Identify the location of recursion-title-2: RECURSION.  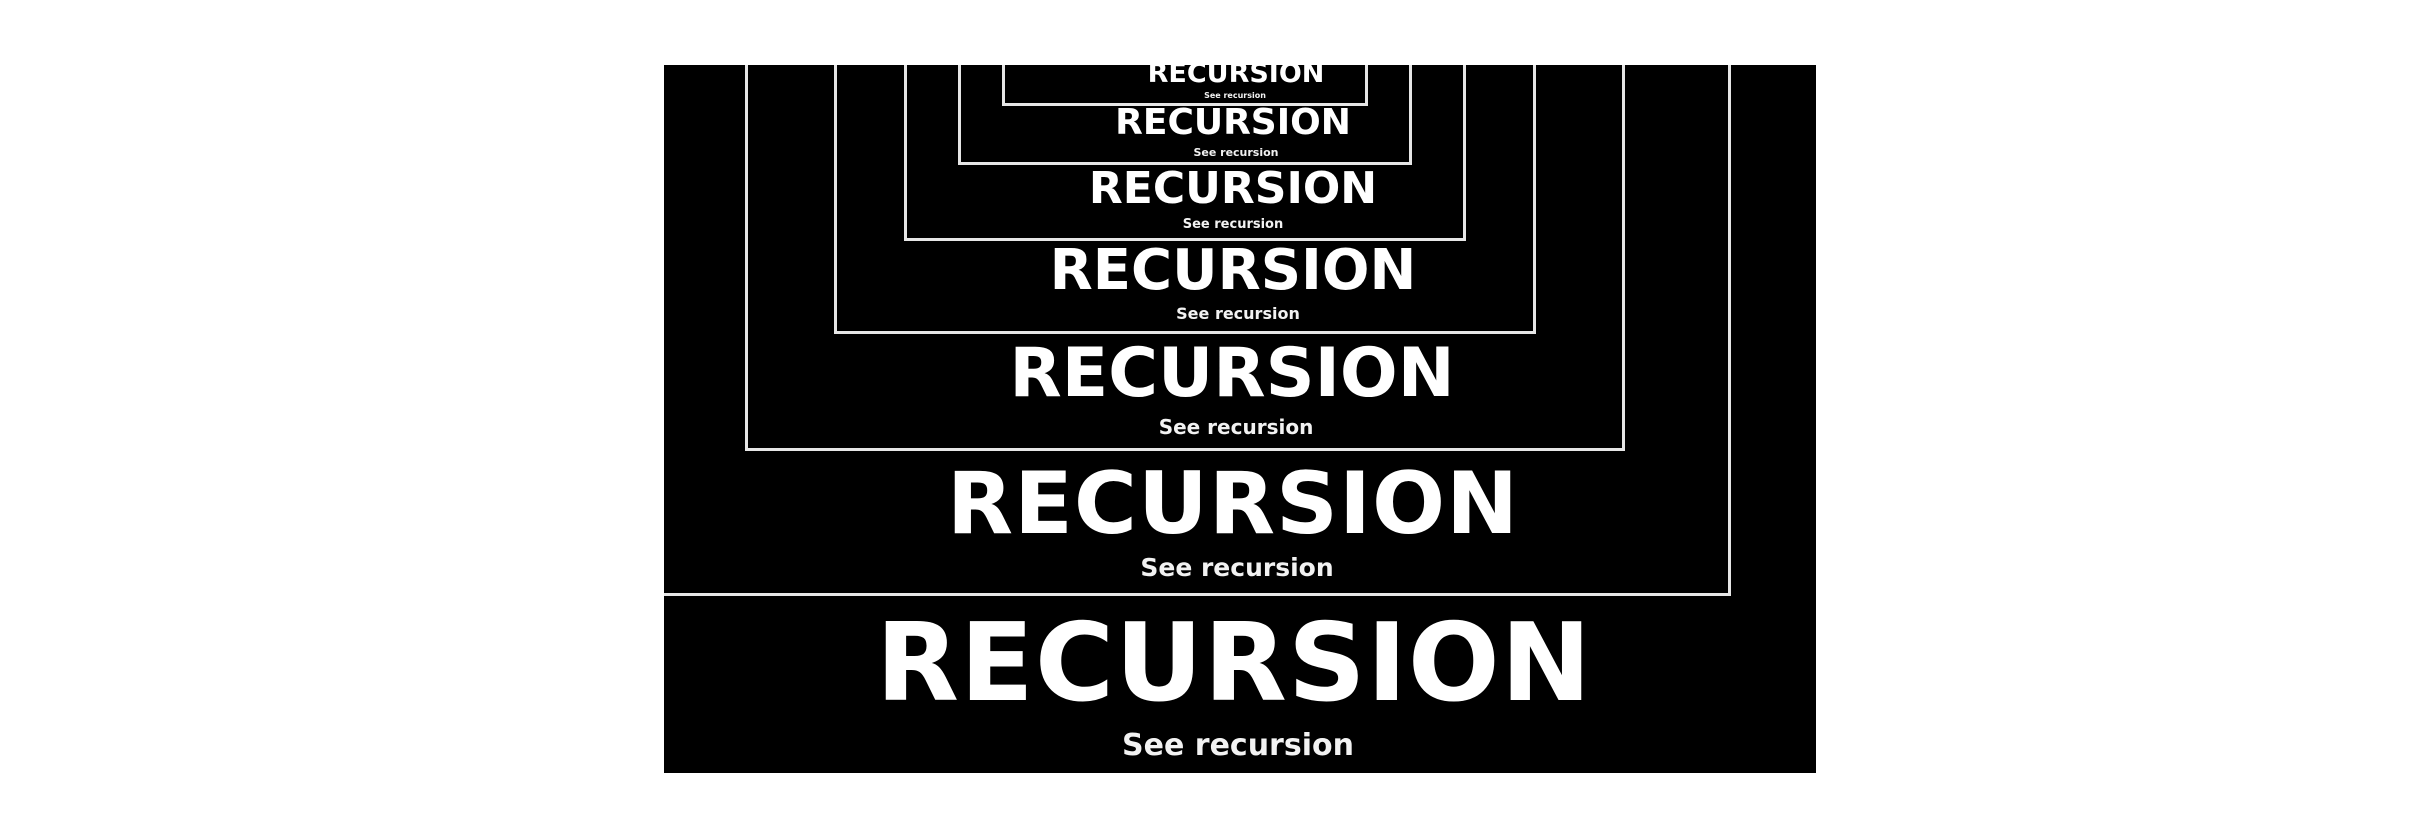
(1233, 504).